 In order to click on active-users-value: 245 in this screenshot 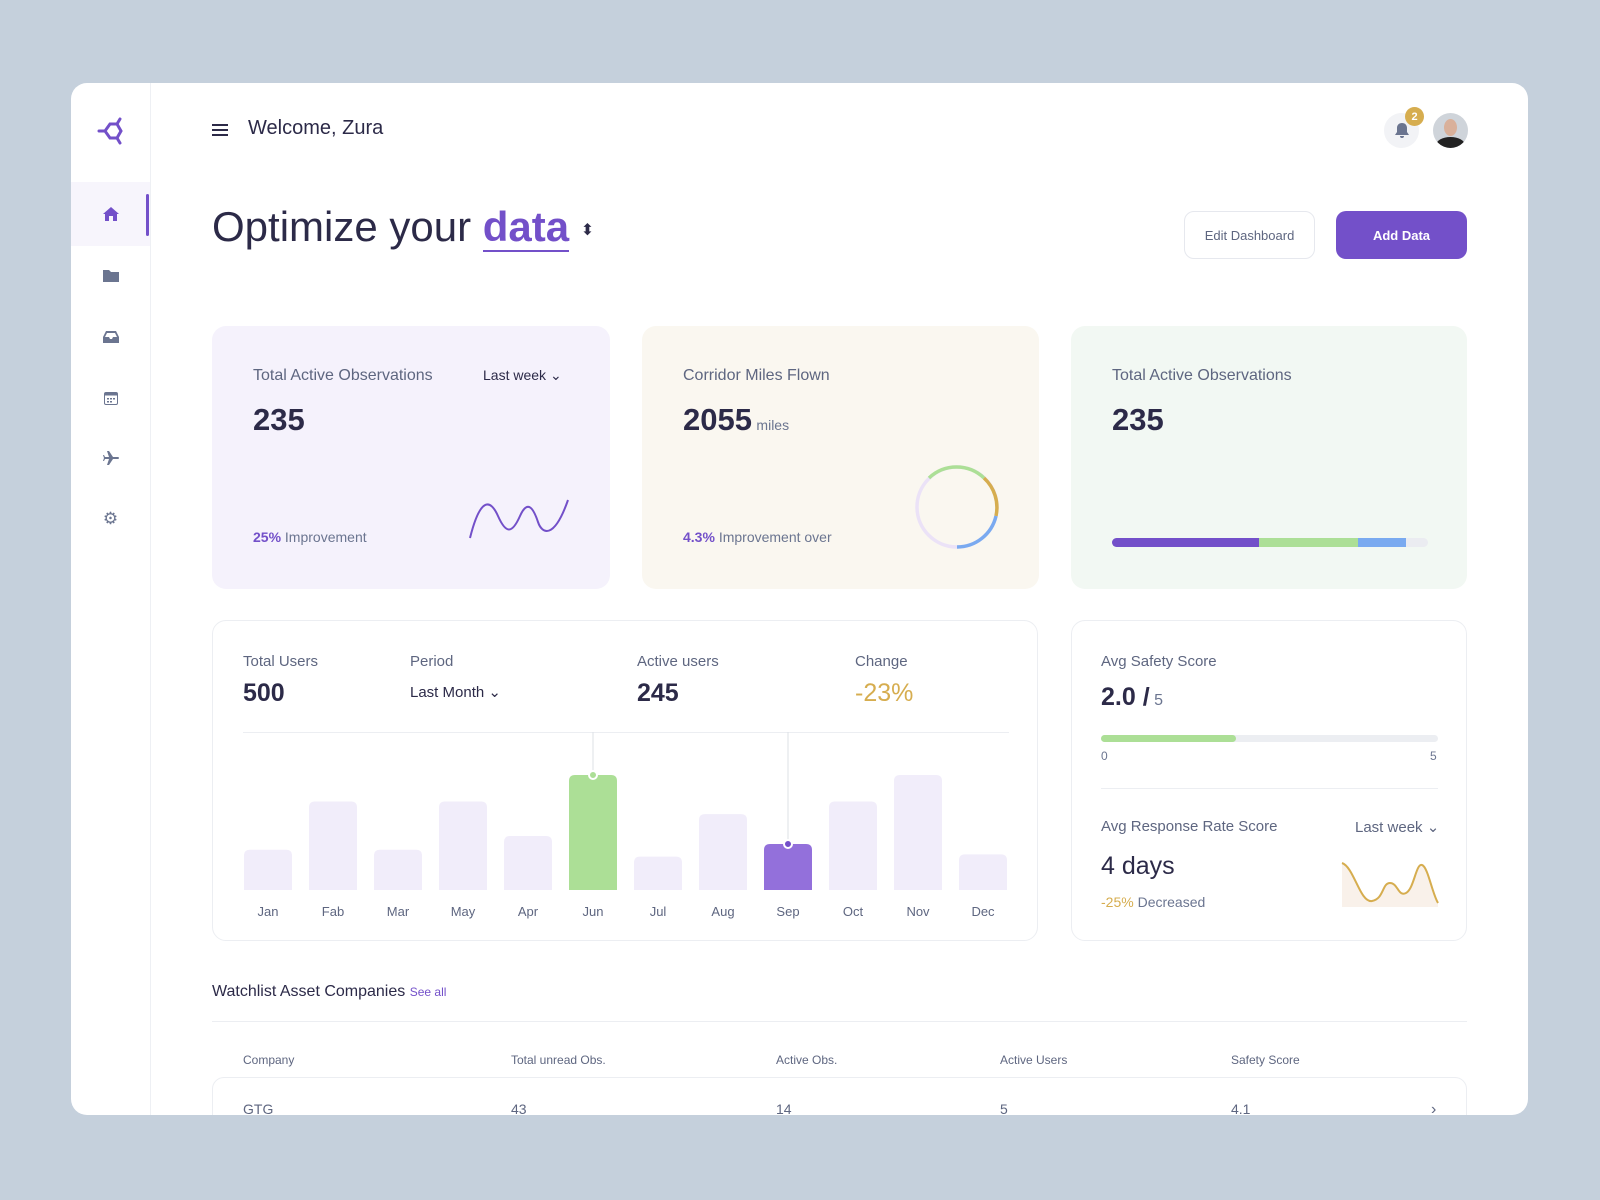, I will do `click(658, 693)`.